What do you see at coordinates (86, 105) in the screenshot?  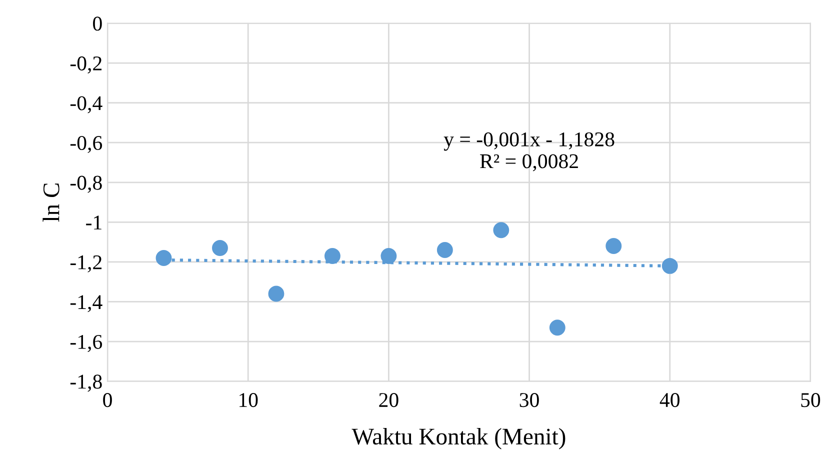 I see `y-tick-label: -0,4` at bounding box center [86, 105].